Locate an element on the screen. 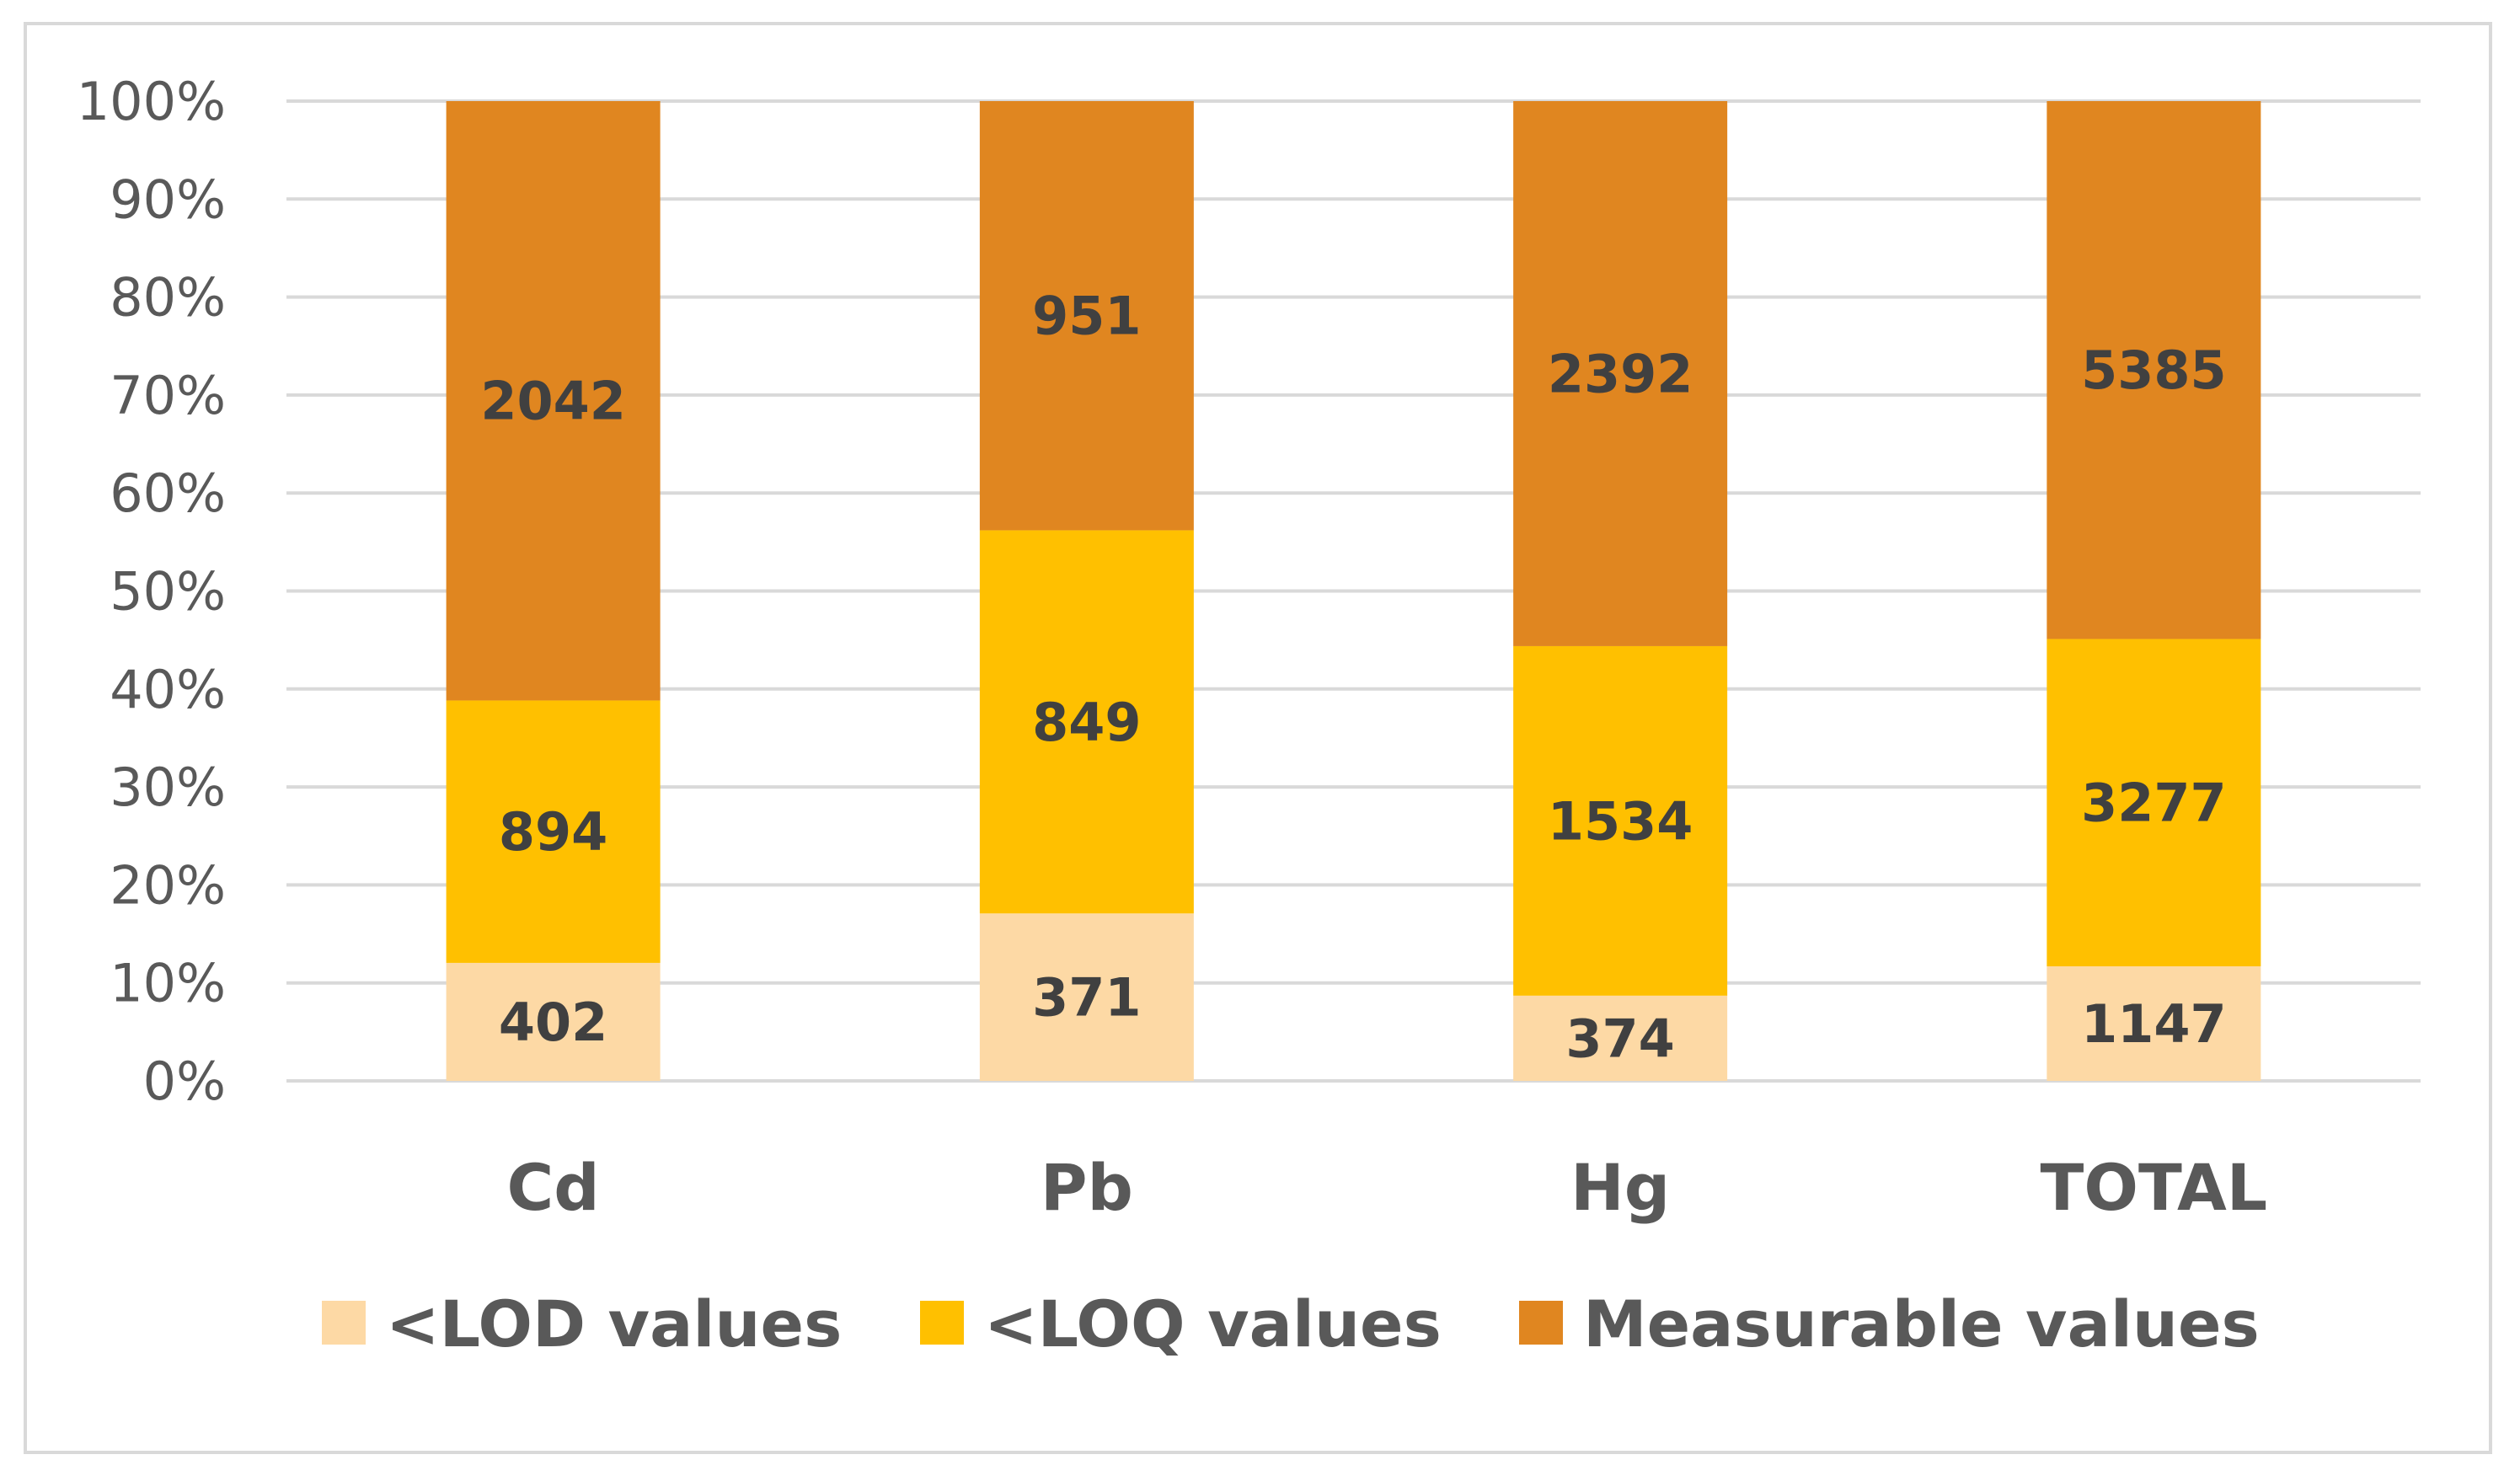 The width and height of the screenshot is (2520, 1476). x-axis-categories: Cd Pb Hg TOTAL is located at coordinates (1387, 1187).